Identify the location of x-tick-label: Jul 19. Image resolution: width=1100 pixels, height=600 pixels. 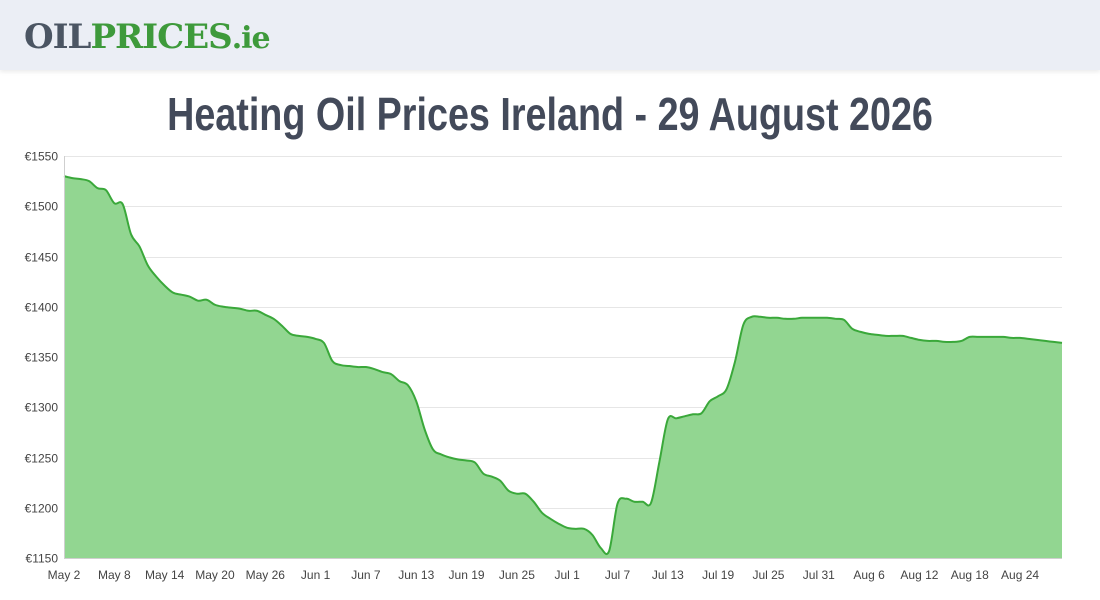
(718, 575).